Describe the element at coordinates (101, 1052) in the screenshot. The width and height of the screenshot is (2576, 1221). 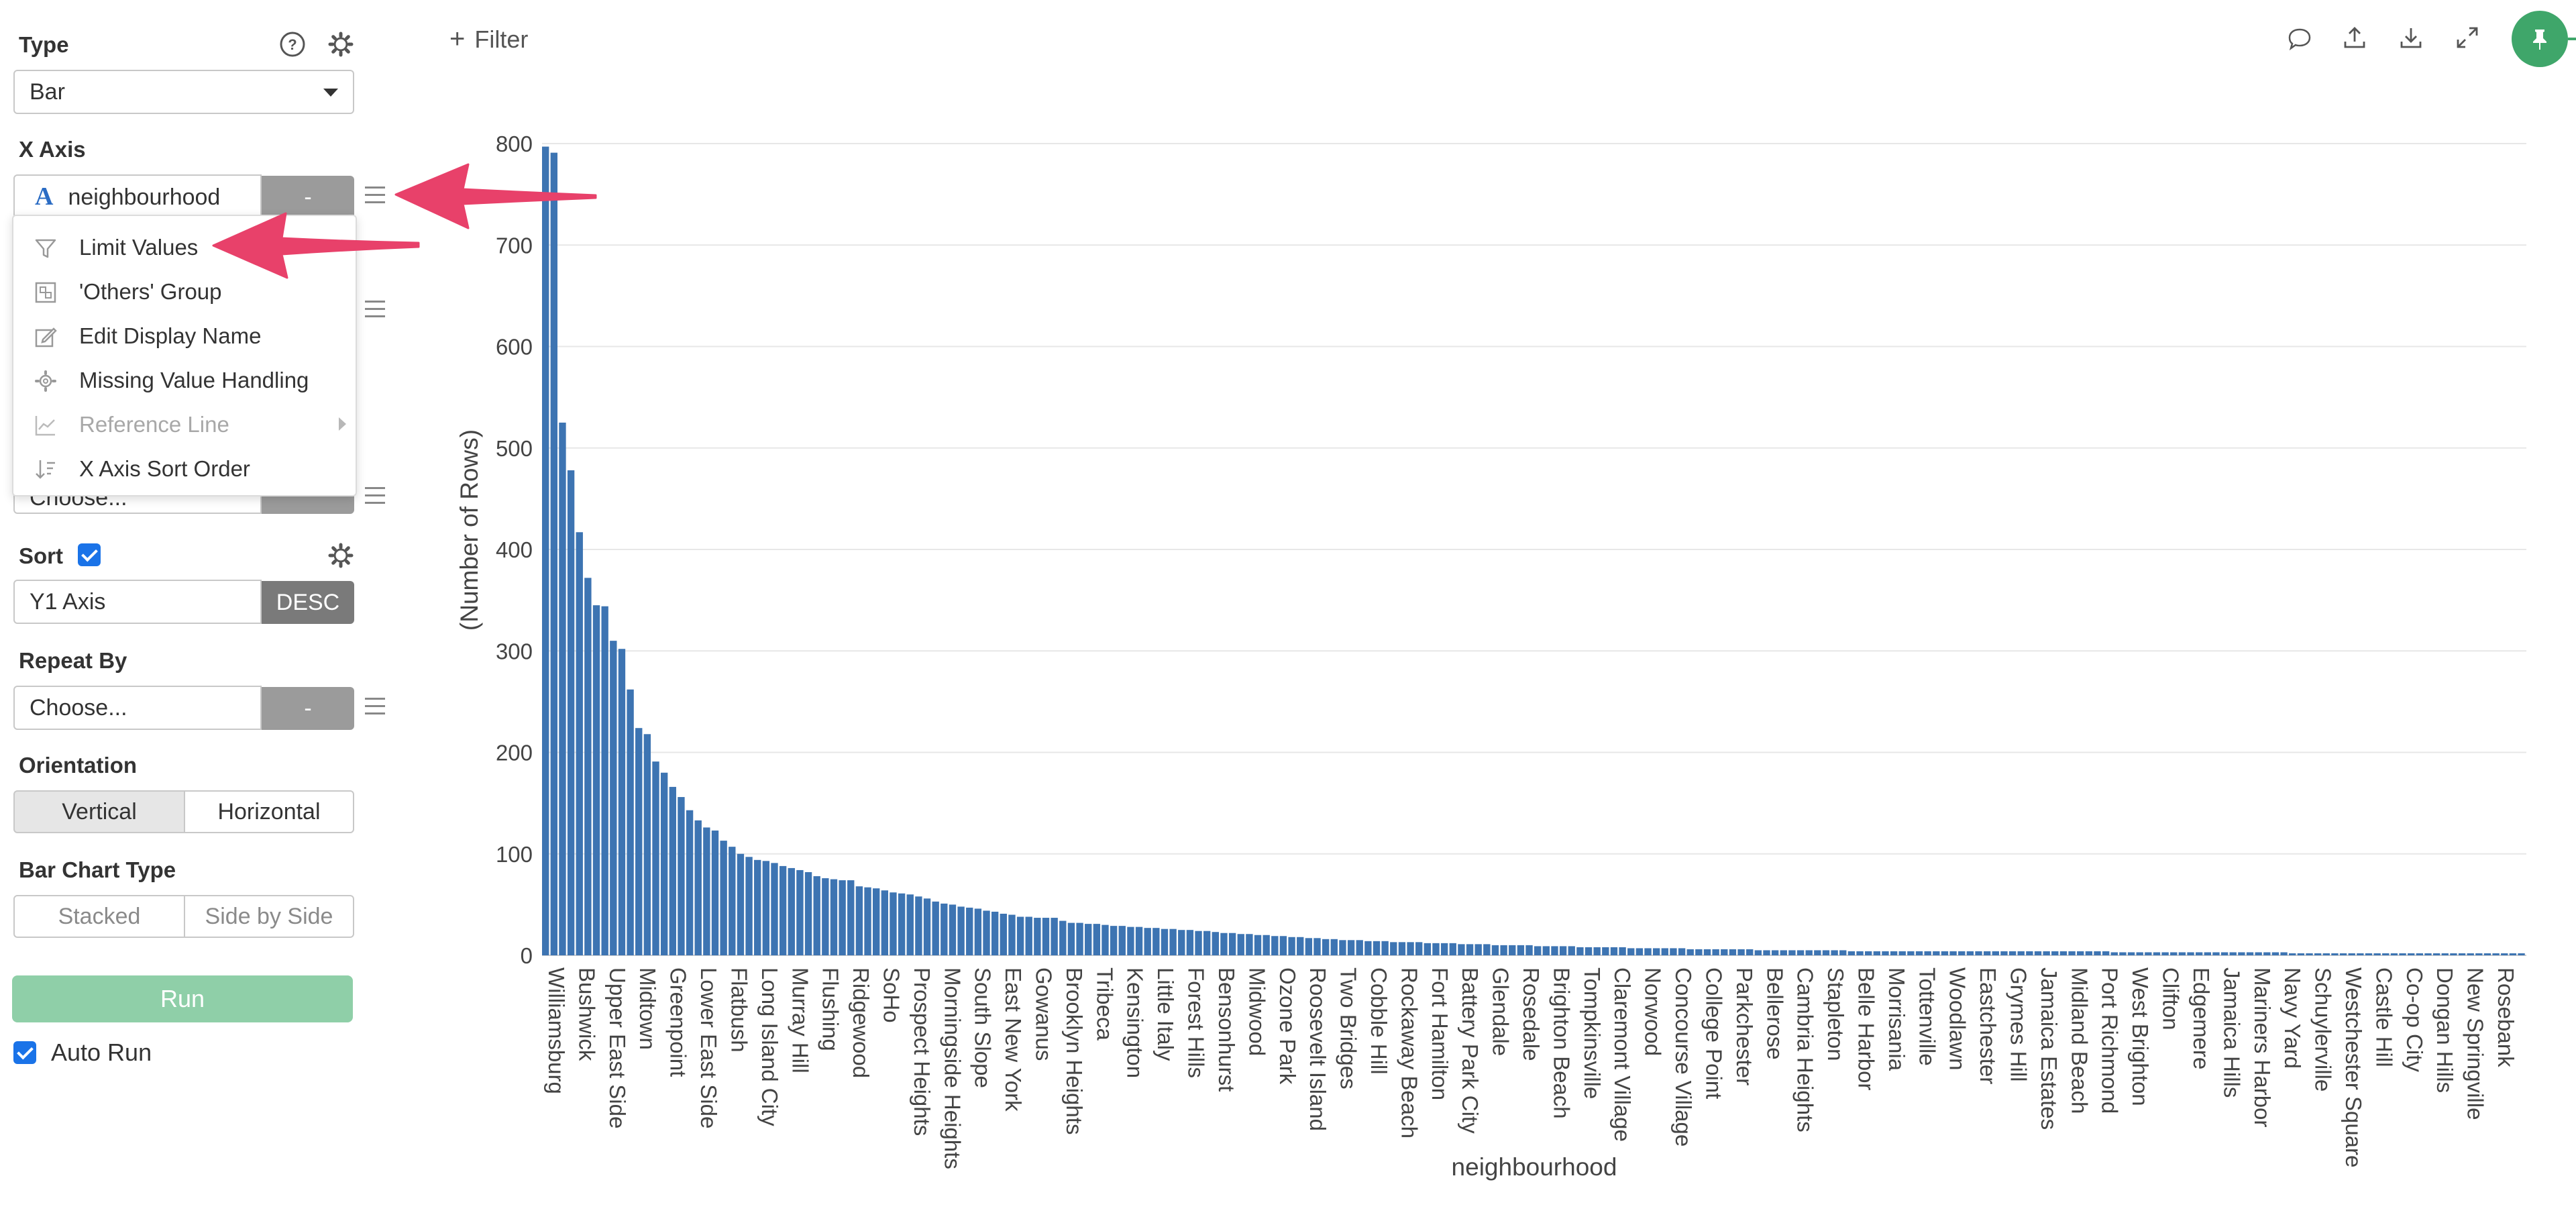
I see `auto-run-label: Auto Run` at that location.